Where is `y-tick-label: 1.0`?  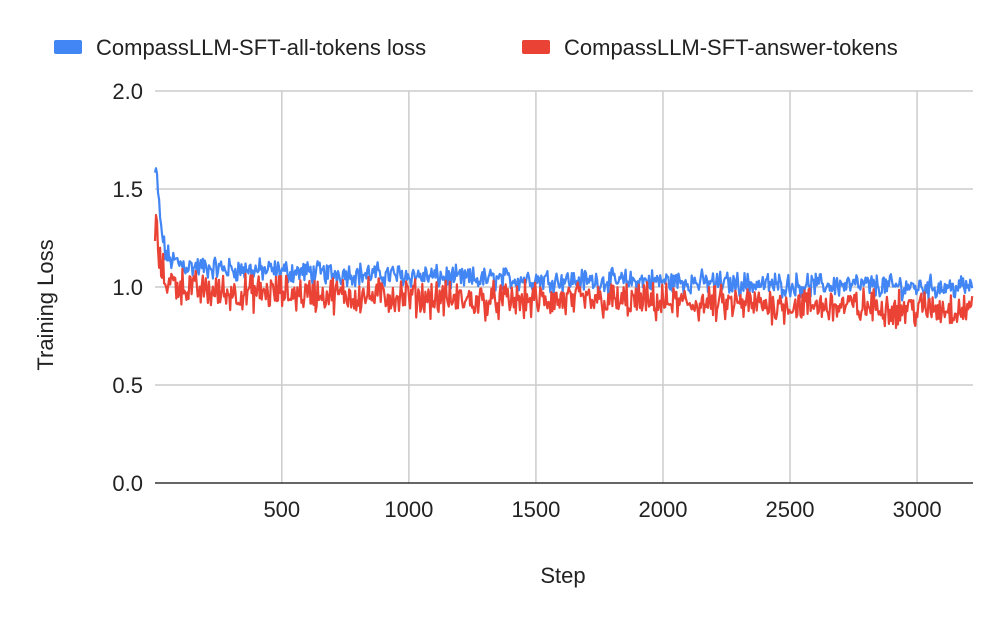
y-tick-label: 1.0 is located at coordinates (127, 287).